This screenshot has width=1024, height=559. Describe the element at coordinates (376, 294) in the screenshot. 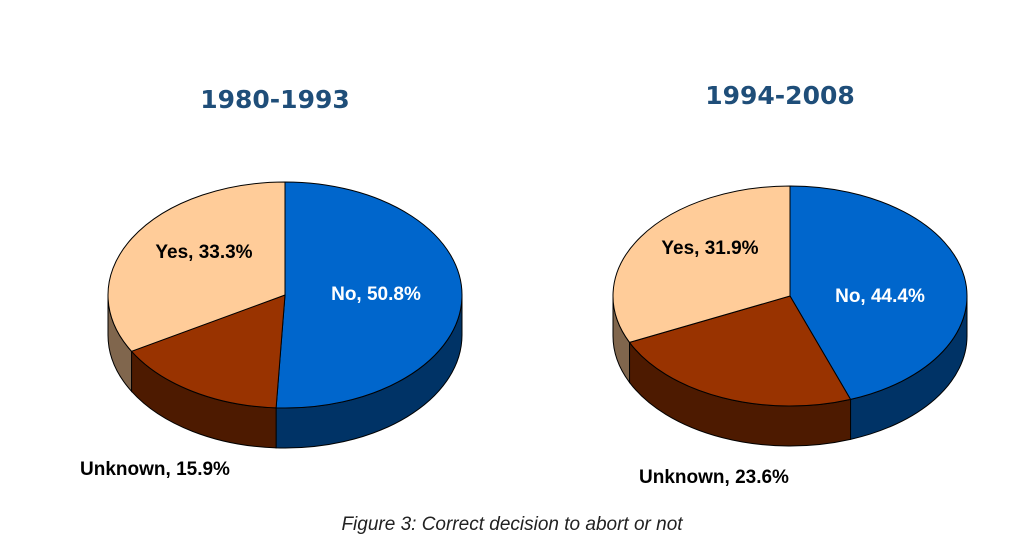

I see `slice-label-no: No, 50.8%` at that location.